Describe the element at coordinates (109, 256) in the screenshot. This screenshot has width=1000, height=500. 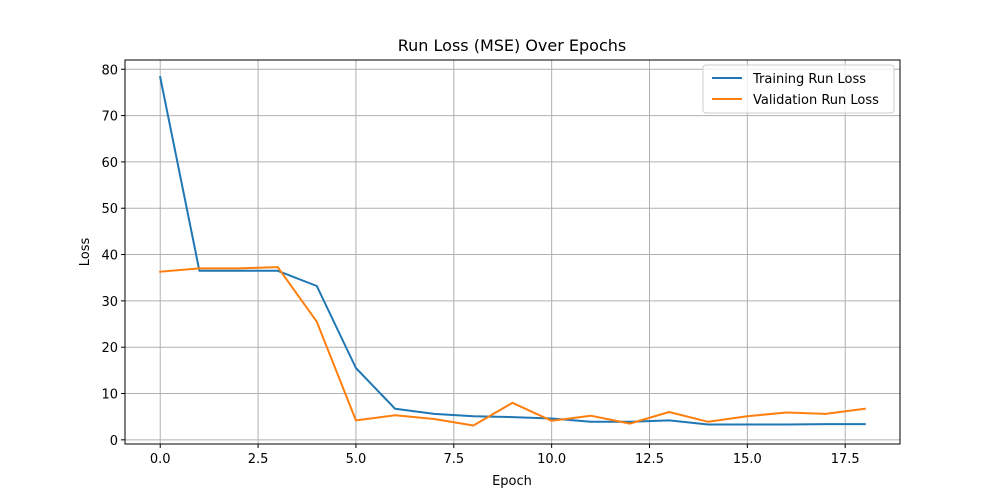
I see `y-tick-label: 40` at that location.